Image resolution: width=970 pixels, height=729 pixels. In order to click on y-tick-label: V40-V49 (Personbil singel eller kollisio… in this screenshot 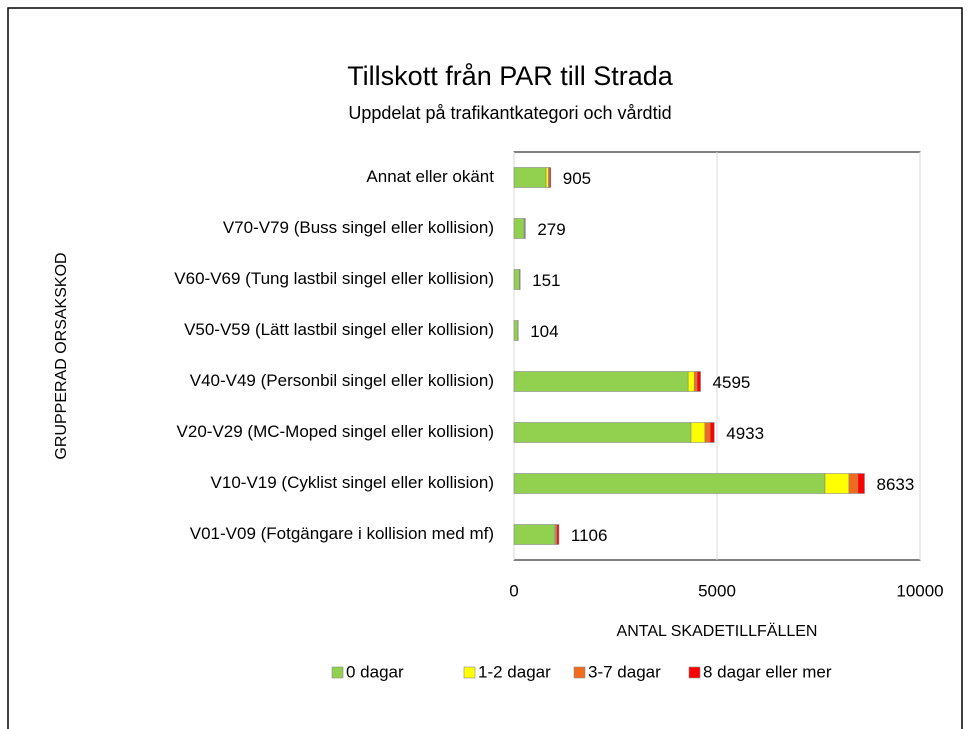, I will do `click(342, 380)`.